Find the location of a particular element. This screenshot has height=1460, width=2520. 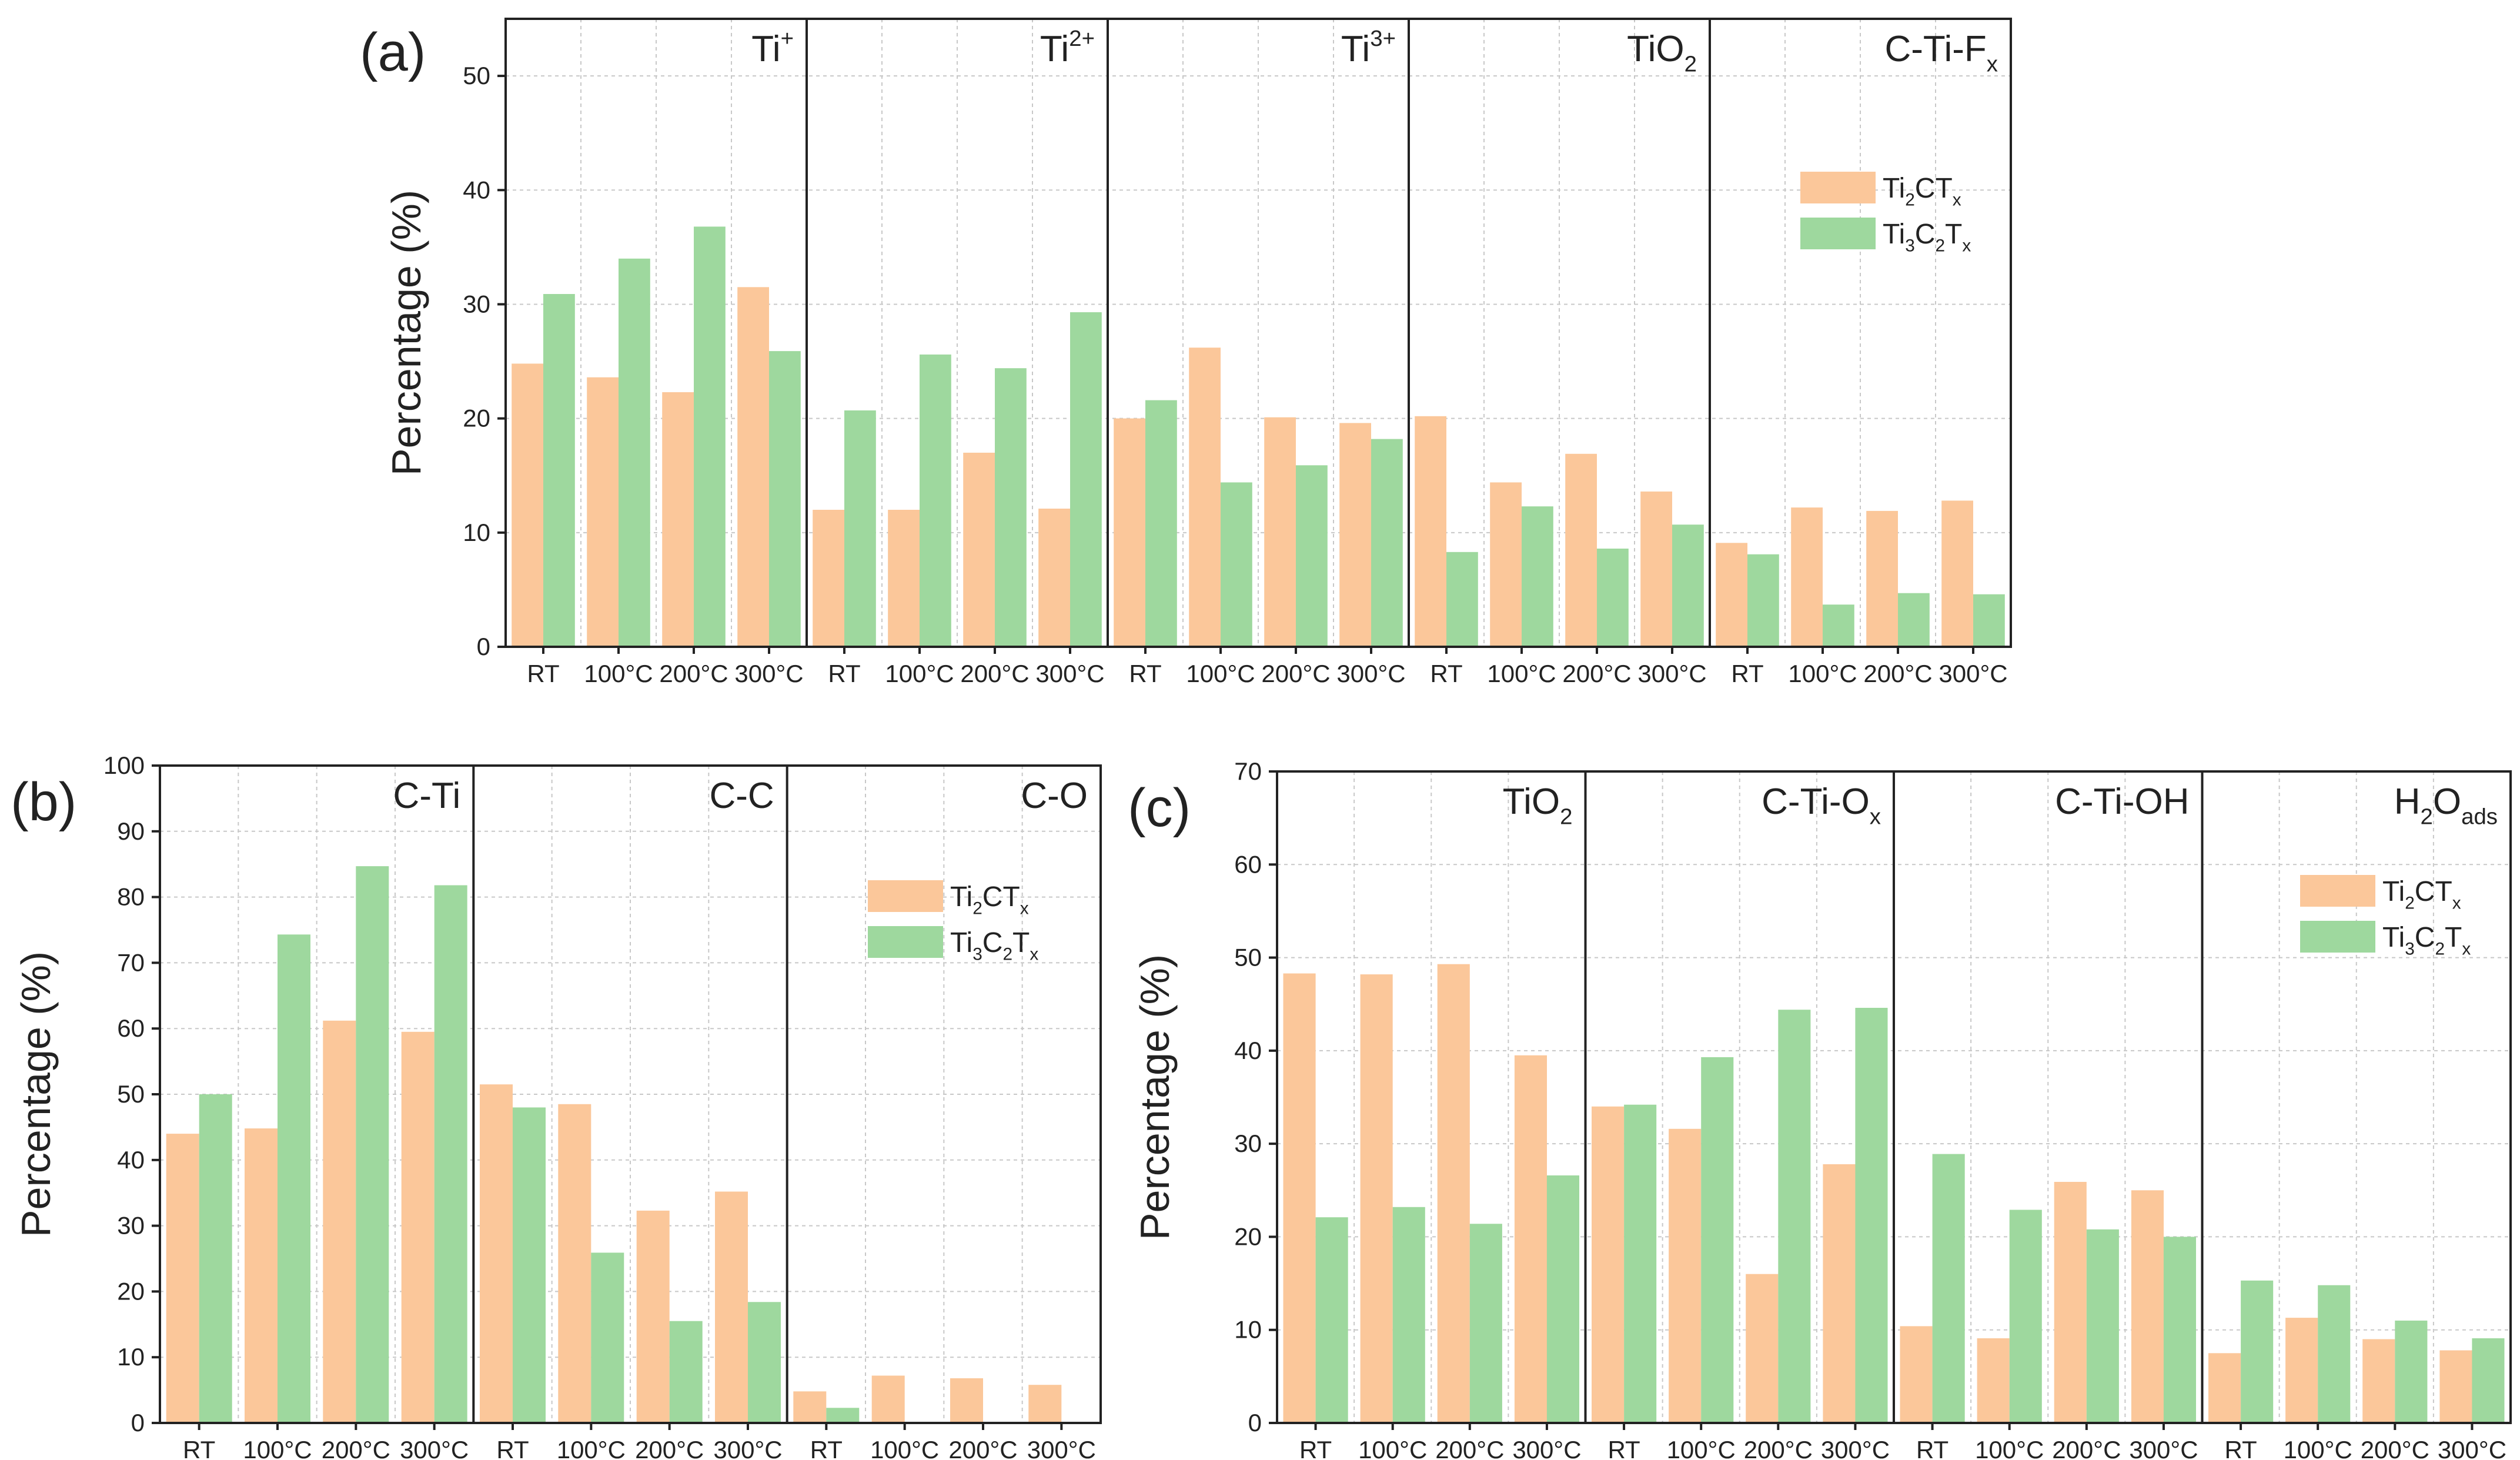

group-title-C-C: C-C is located at coordinates (741, 796).